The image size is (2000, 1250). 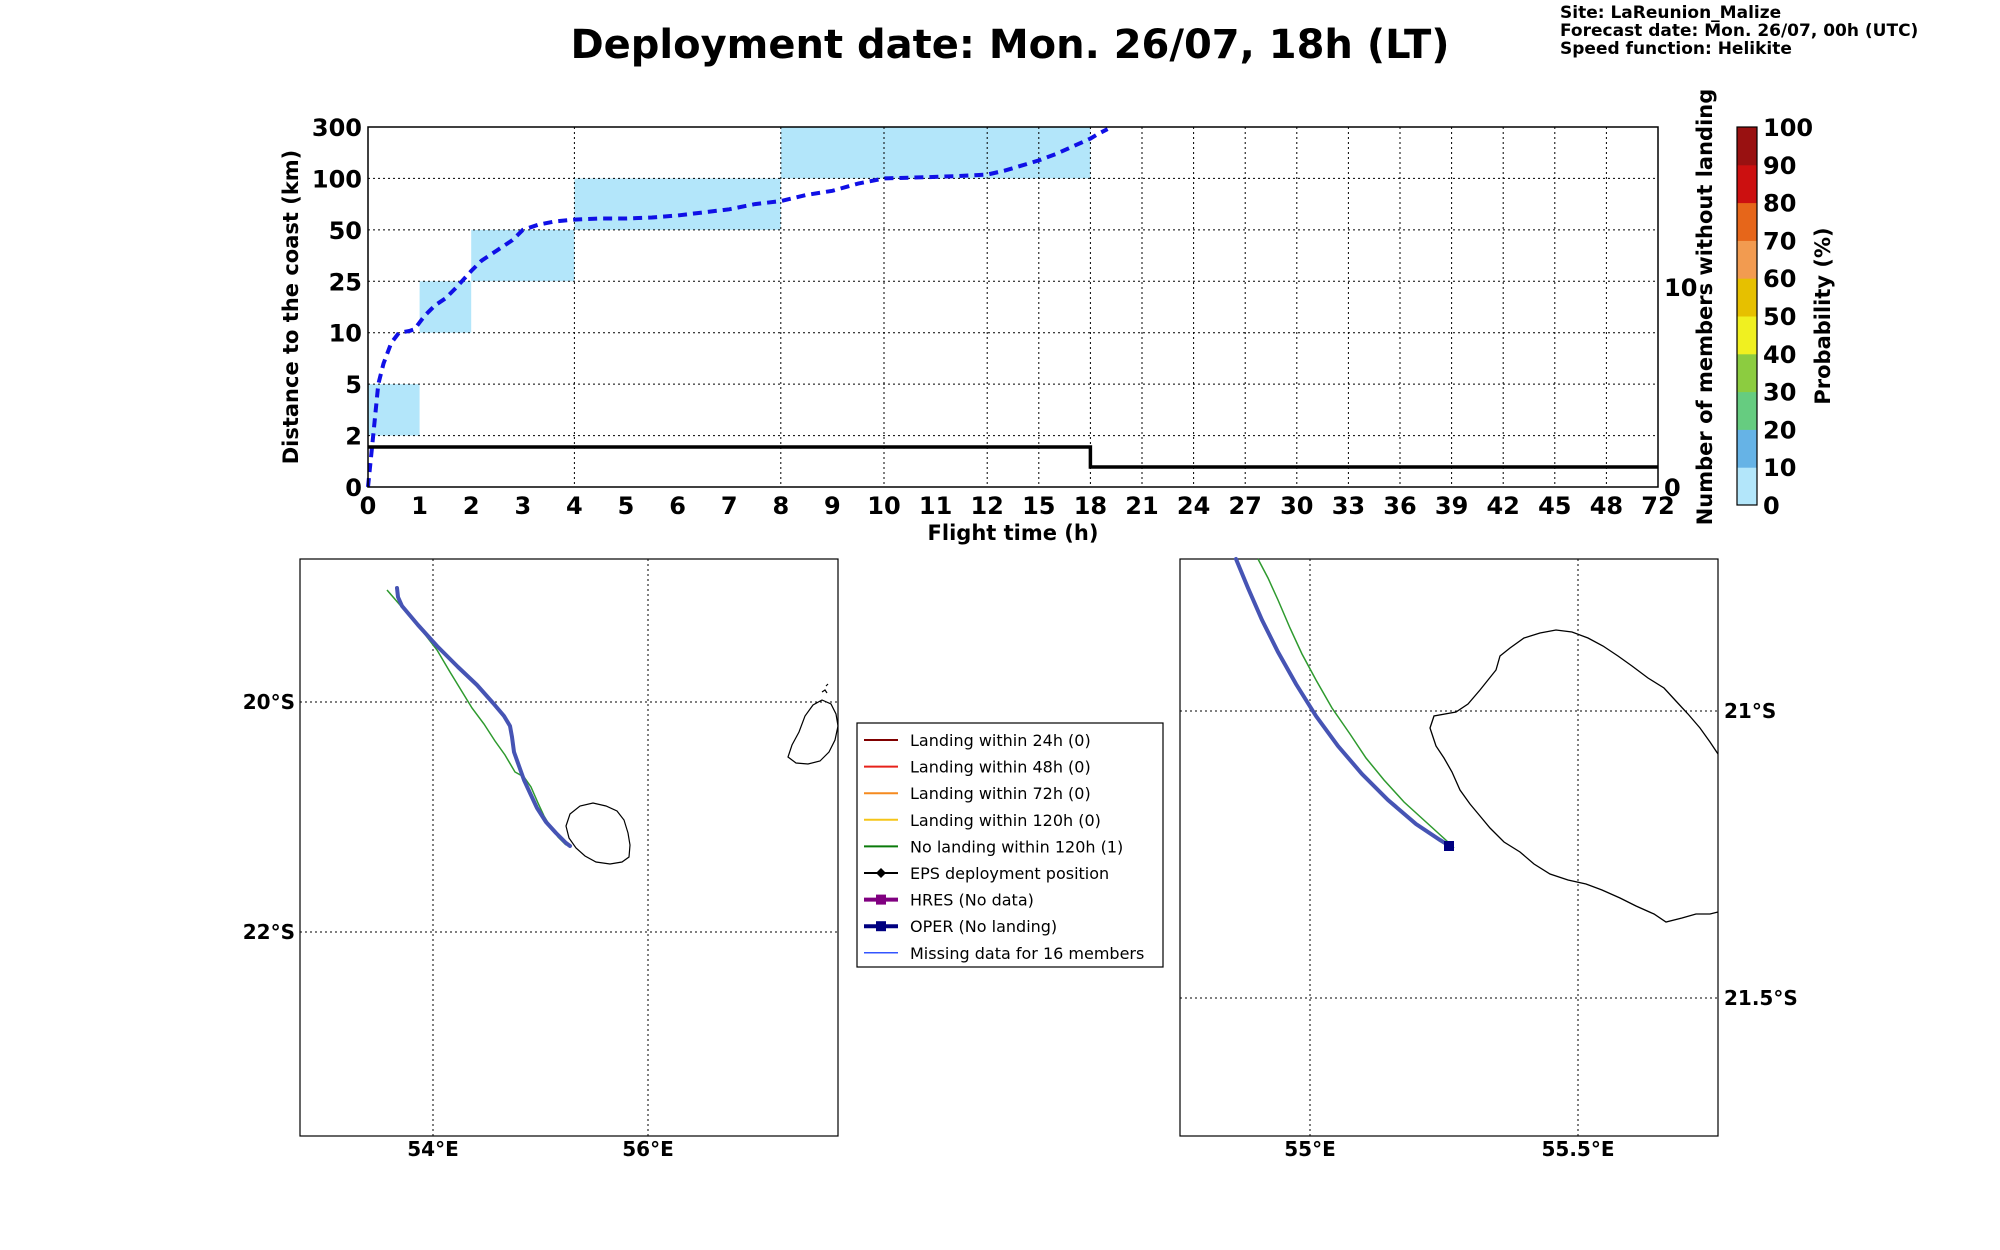 I want to click on x-tick-1: 1, so click(x=419, y=506).